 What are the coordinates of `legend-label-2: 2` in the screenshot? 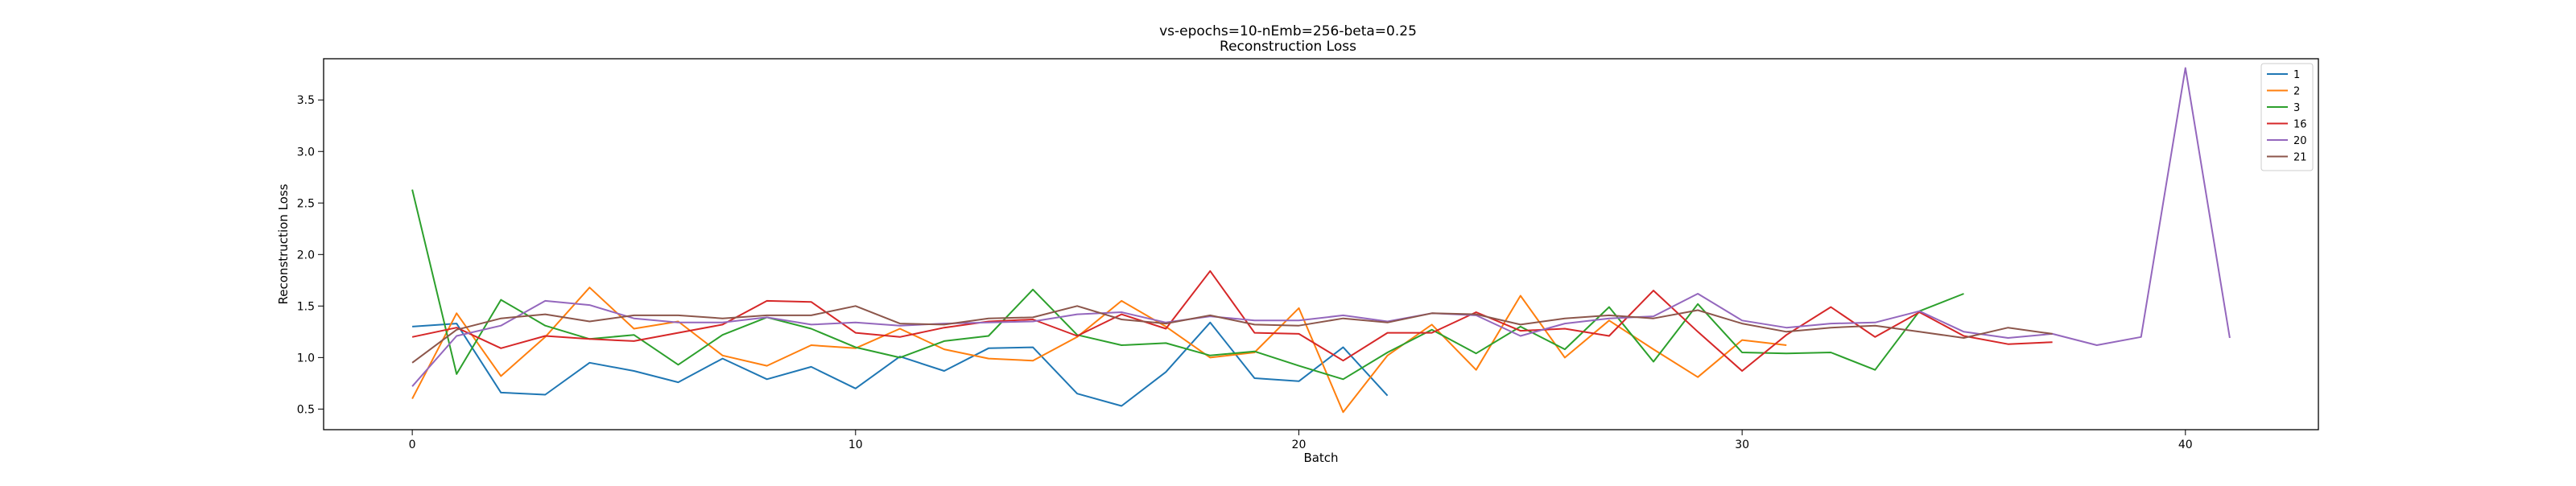 It's located at (2296, 92).